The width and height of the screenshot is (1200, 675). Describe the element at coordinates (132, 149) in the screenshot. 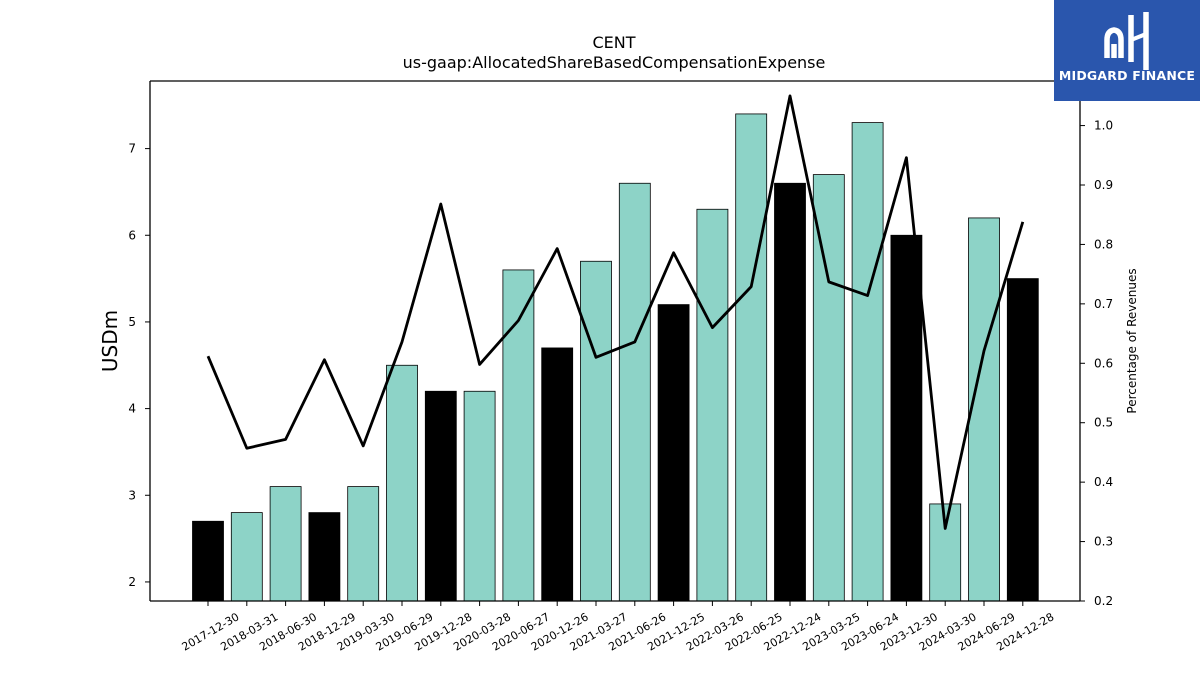

I see `y-tick-label: 7` at that location.